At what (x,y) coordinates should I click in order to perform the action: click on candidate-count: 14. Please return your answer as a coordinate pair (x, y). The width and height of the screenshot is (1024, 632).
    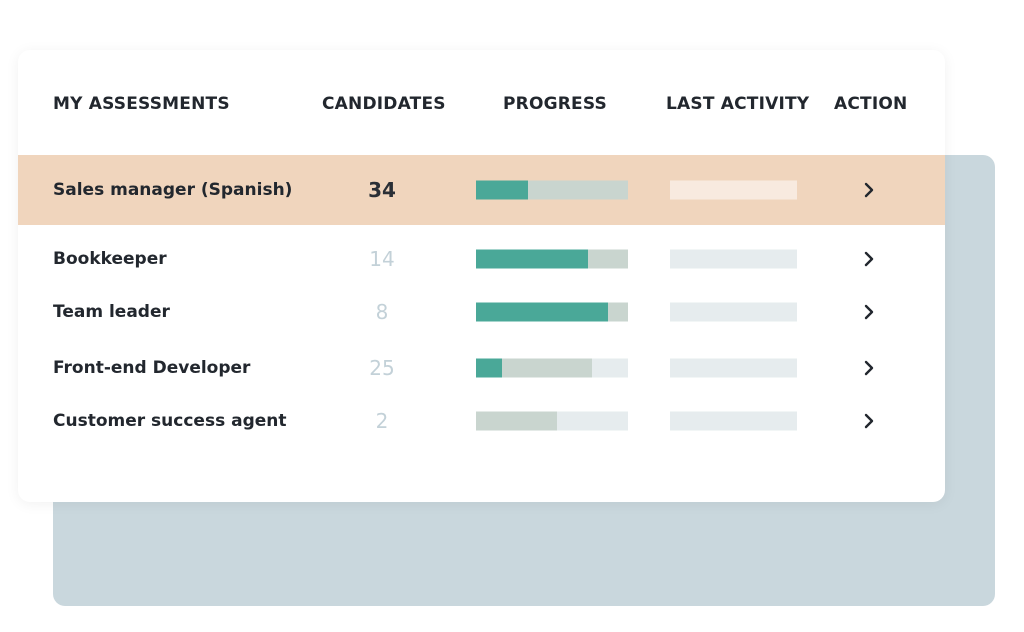
    Looking at the image, I should click on (382, 259).